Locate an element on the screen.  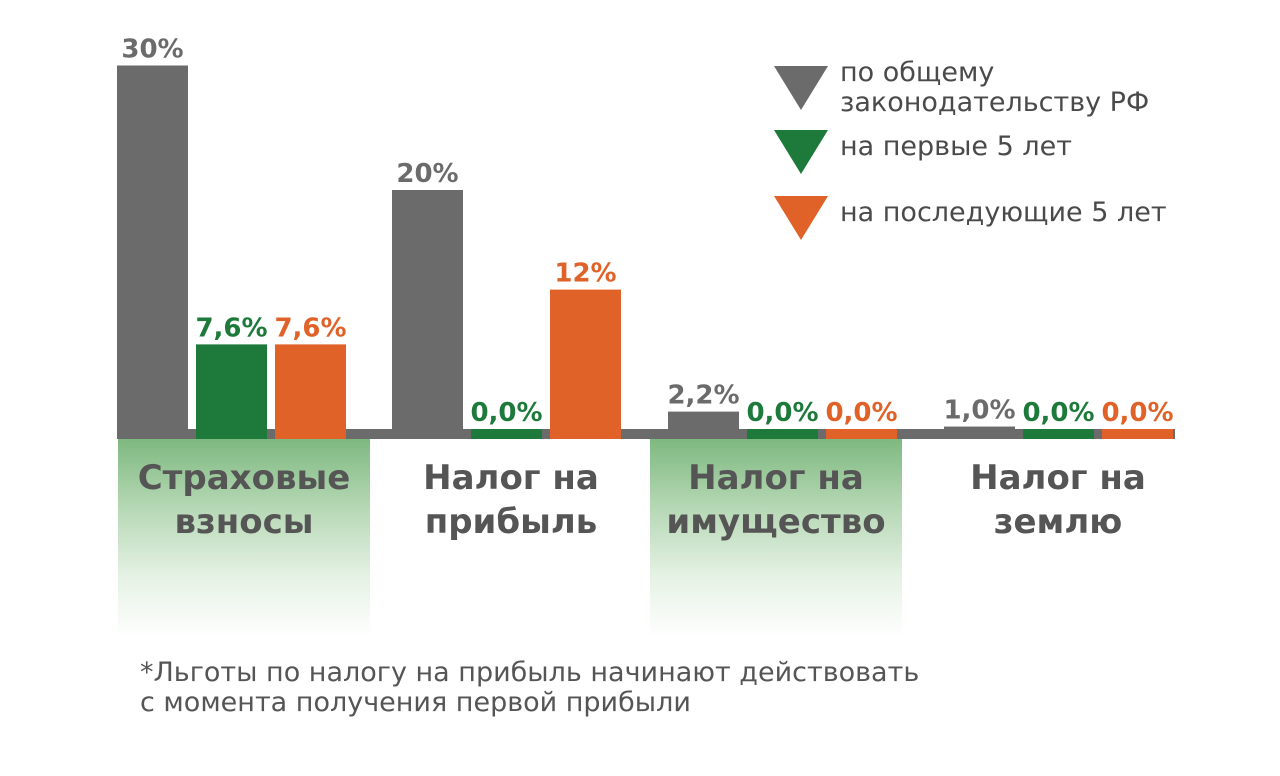
data-label-s1-c3: 2,2% is located at coordinates (703, 396).